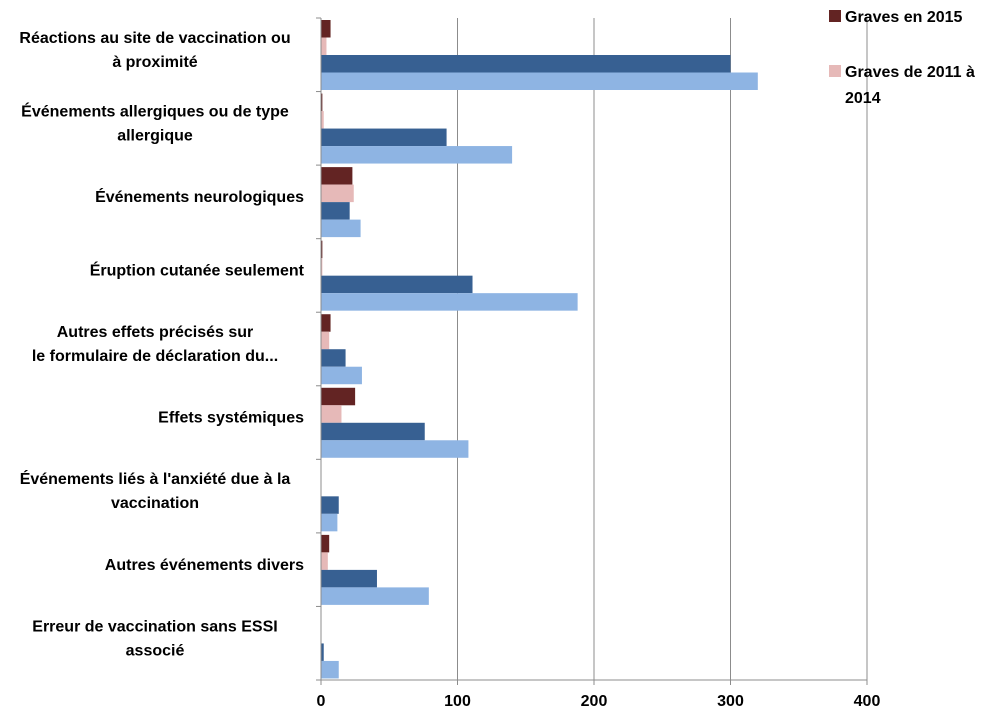 Image resolution: width=991 pixels, height=710 pixels. Describe the element at coordinates (155, 110) in the screenshot. I see `category-label: Événements allergiques ou de type` at that location.